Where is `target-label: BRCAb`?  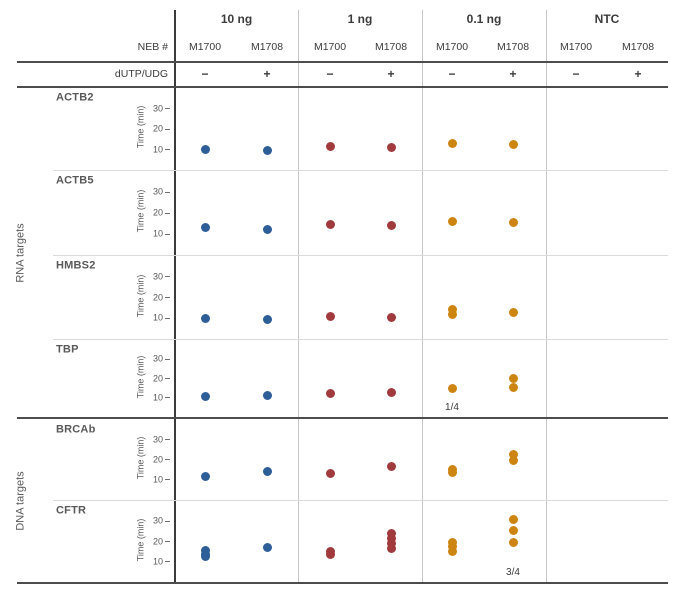 target-label: BRCAb is located at coordinates (76, 429).